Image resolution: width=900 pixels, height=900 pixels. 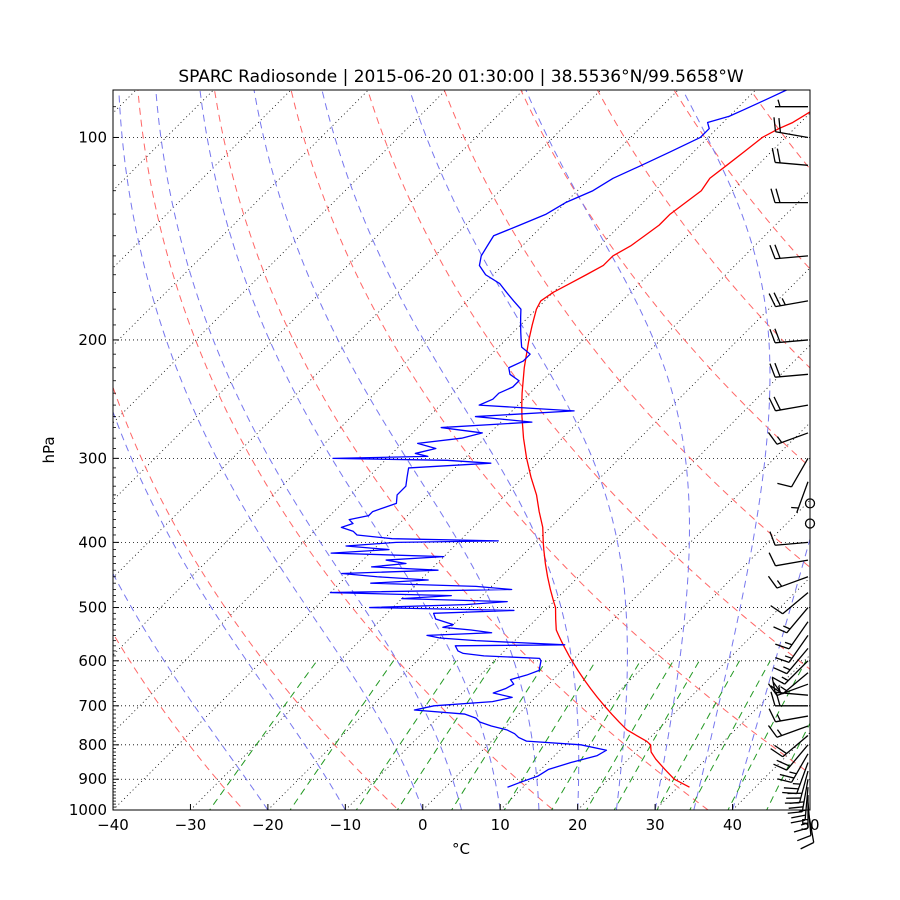 I want to click on wind-barbs, so click(x=791, y=474).